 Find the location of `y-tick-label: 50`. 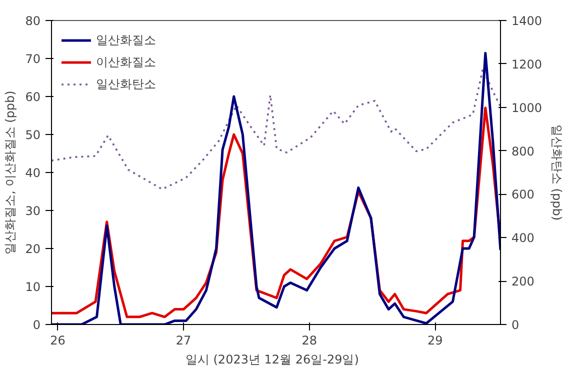

y-tick-label: 50 is located at coordinates (33, 135).